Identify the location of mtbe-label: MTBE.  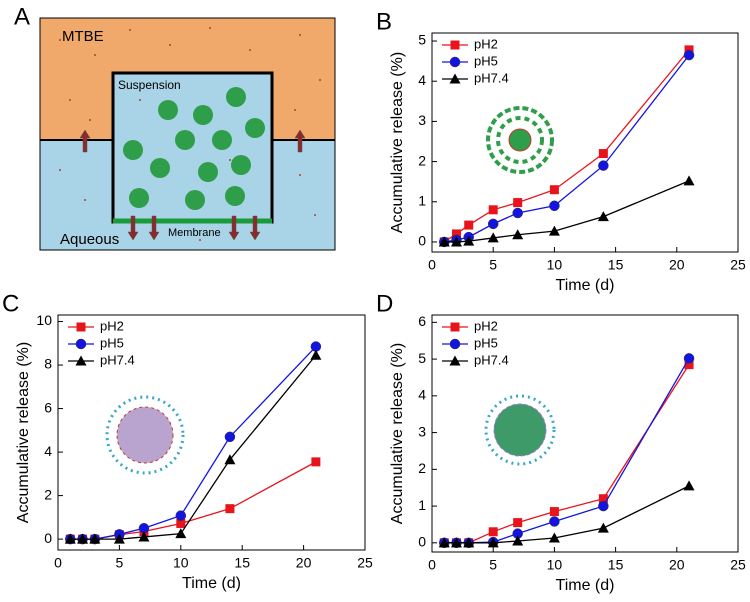
(83, 36).